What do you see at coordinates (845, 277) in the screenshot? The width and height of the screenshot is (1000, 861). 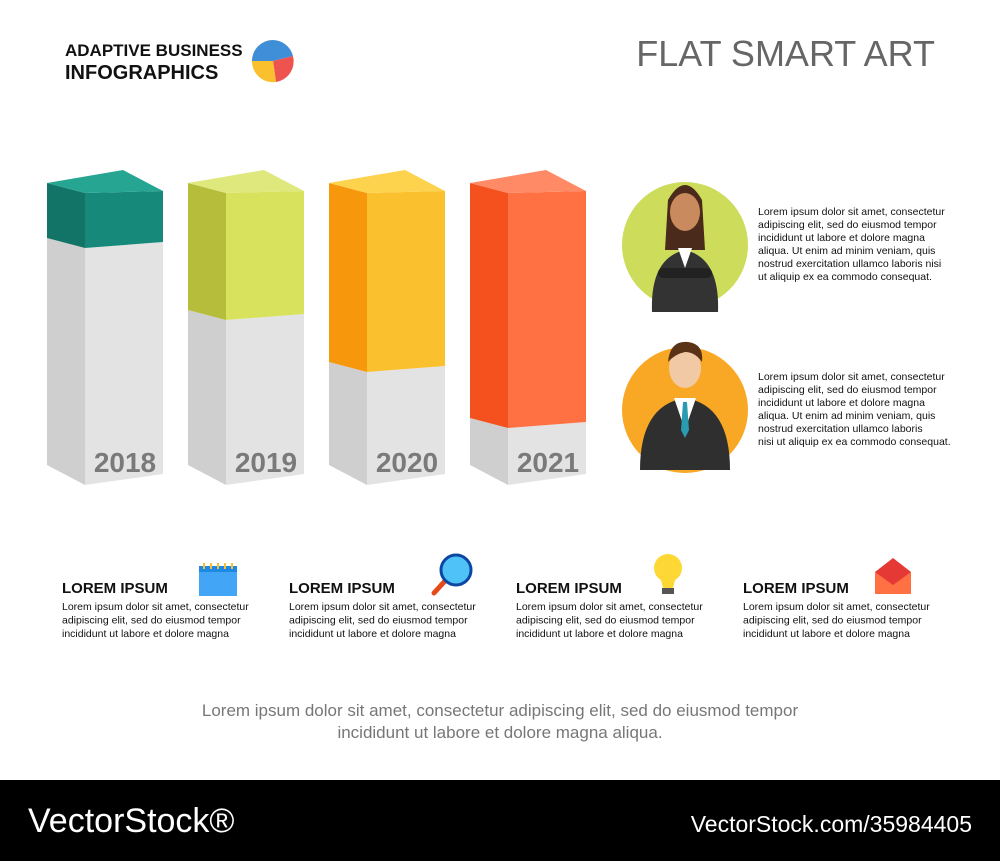 I see `person-text: ut aliquip ex ea commodo consequat.` at bounding box center [845, 277].